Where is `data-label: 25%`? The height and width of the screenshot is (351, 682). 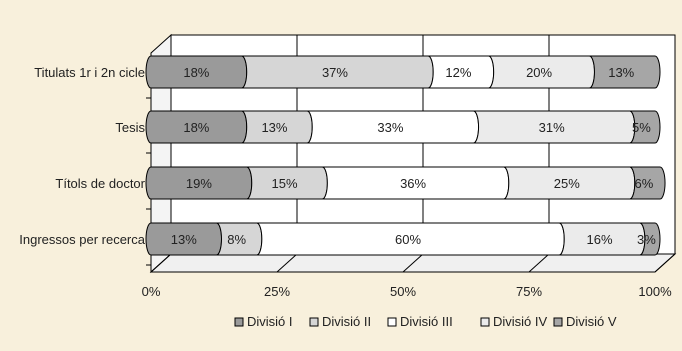
data-label: 25% is located at coordinates (567, 183).